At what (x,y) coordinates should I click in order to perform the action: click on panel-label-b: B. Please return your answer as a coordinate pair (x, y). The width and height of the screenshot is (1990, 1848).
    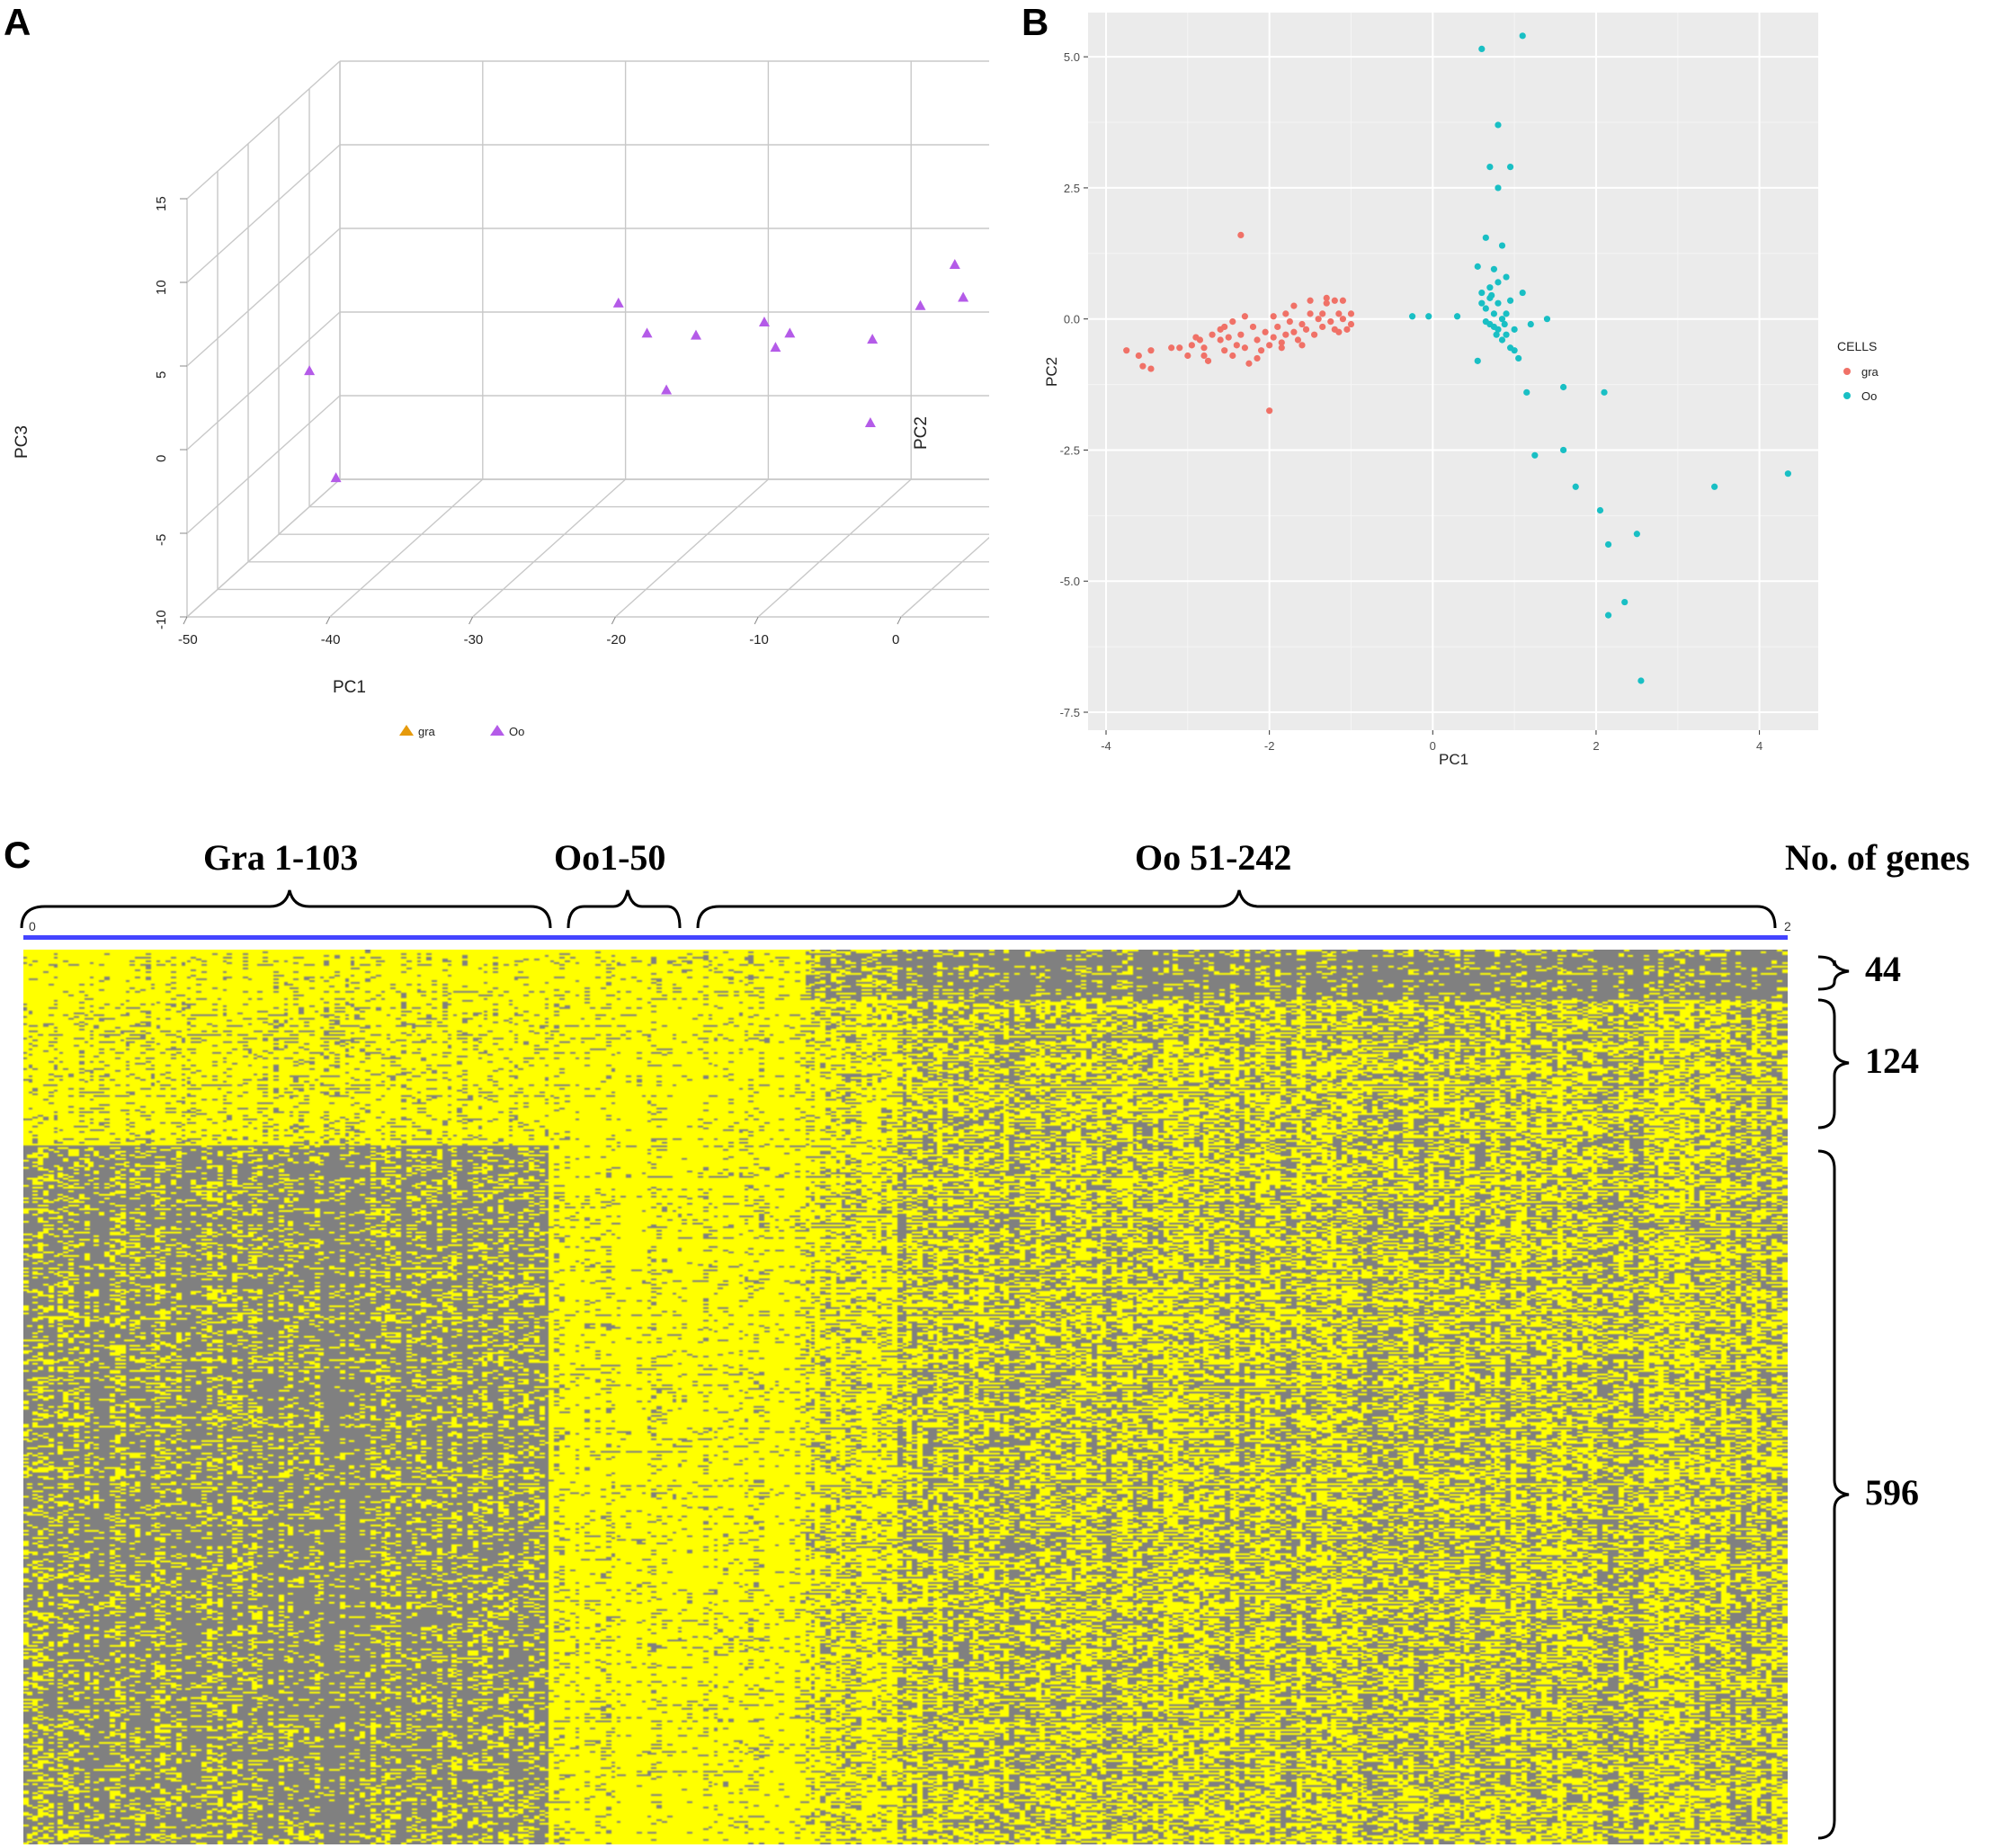
    Looking at the image, I should click on (1035, 22).